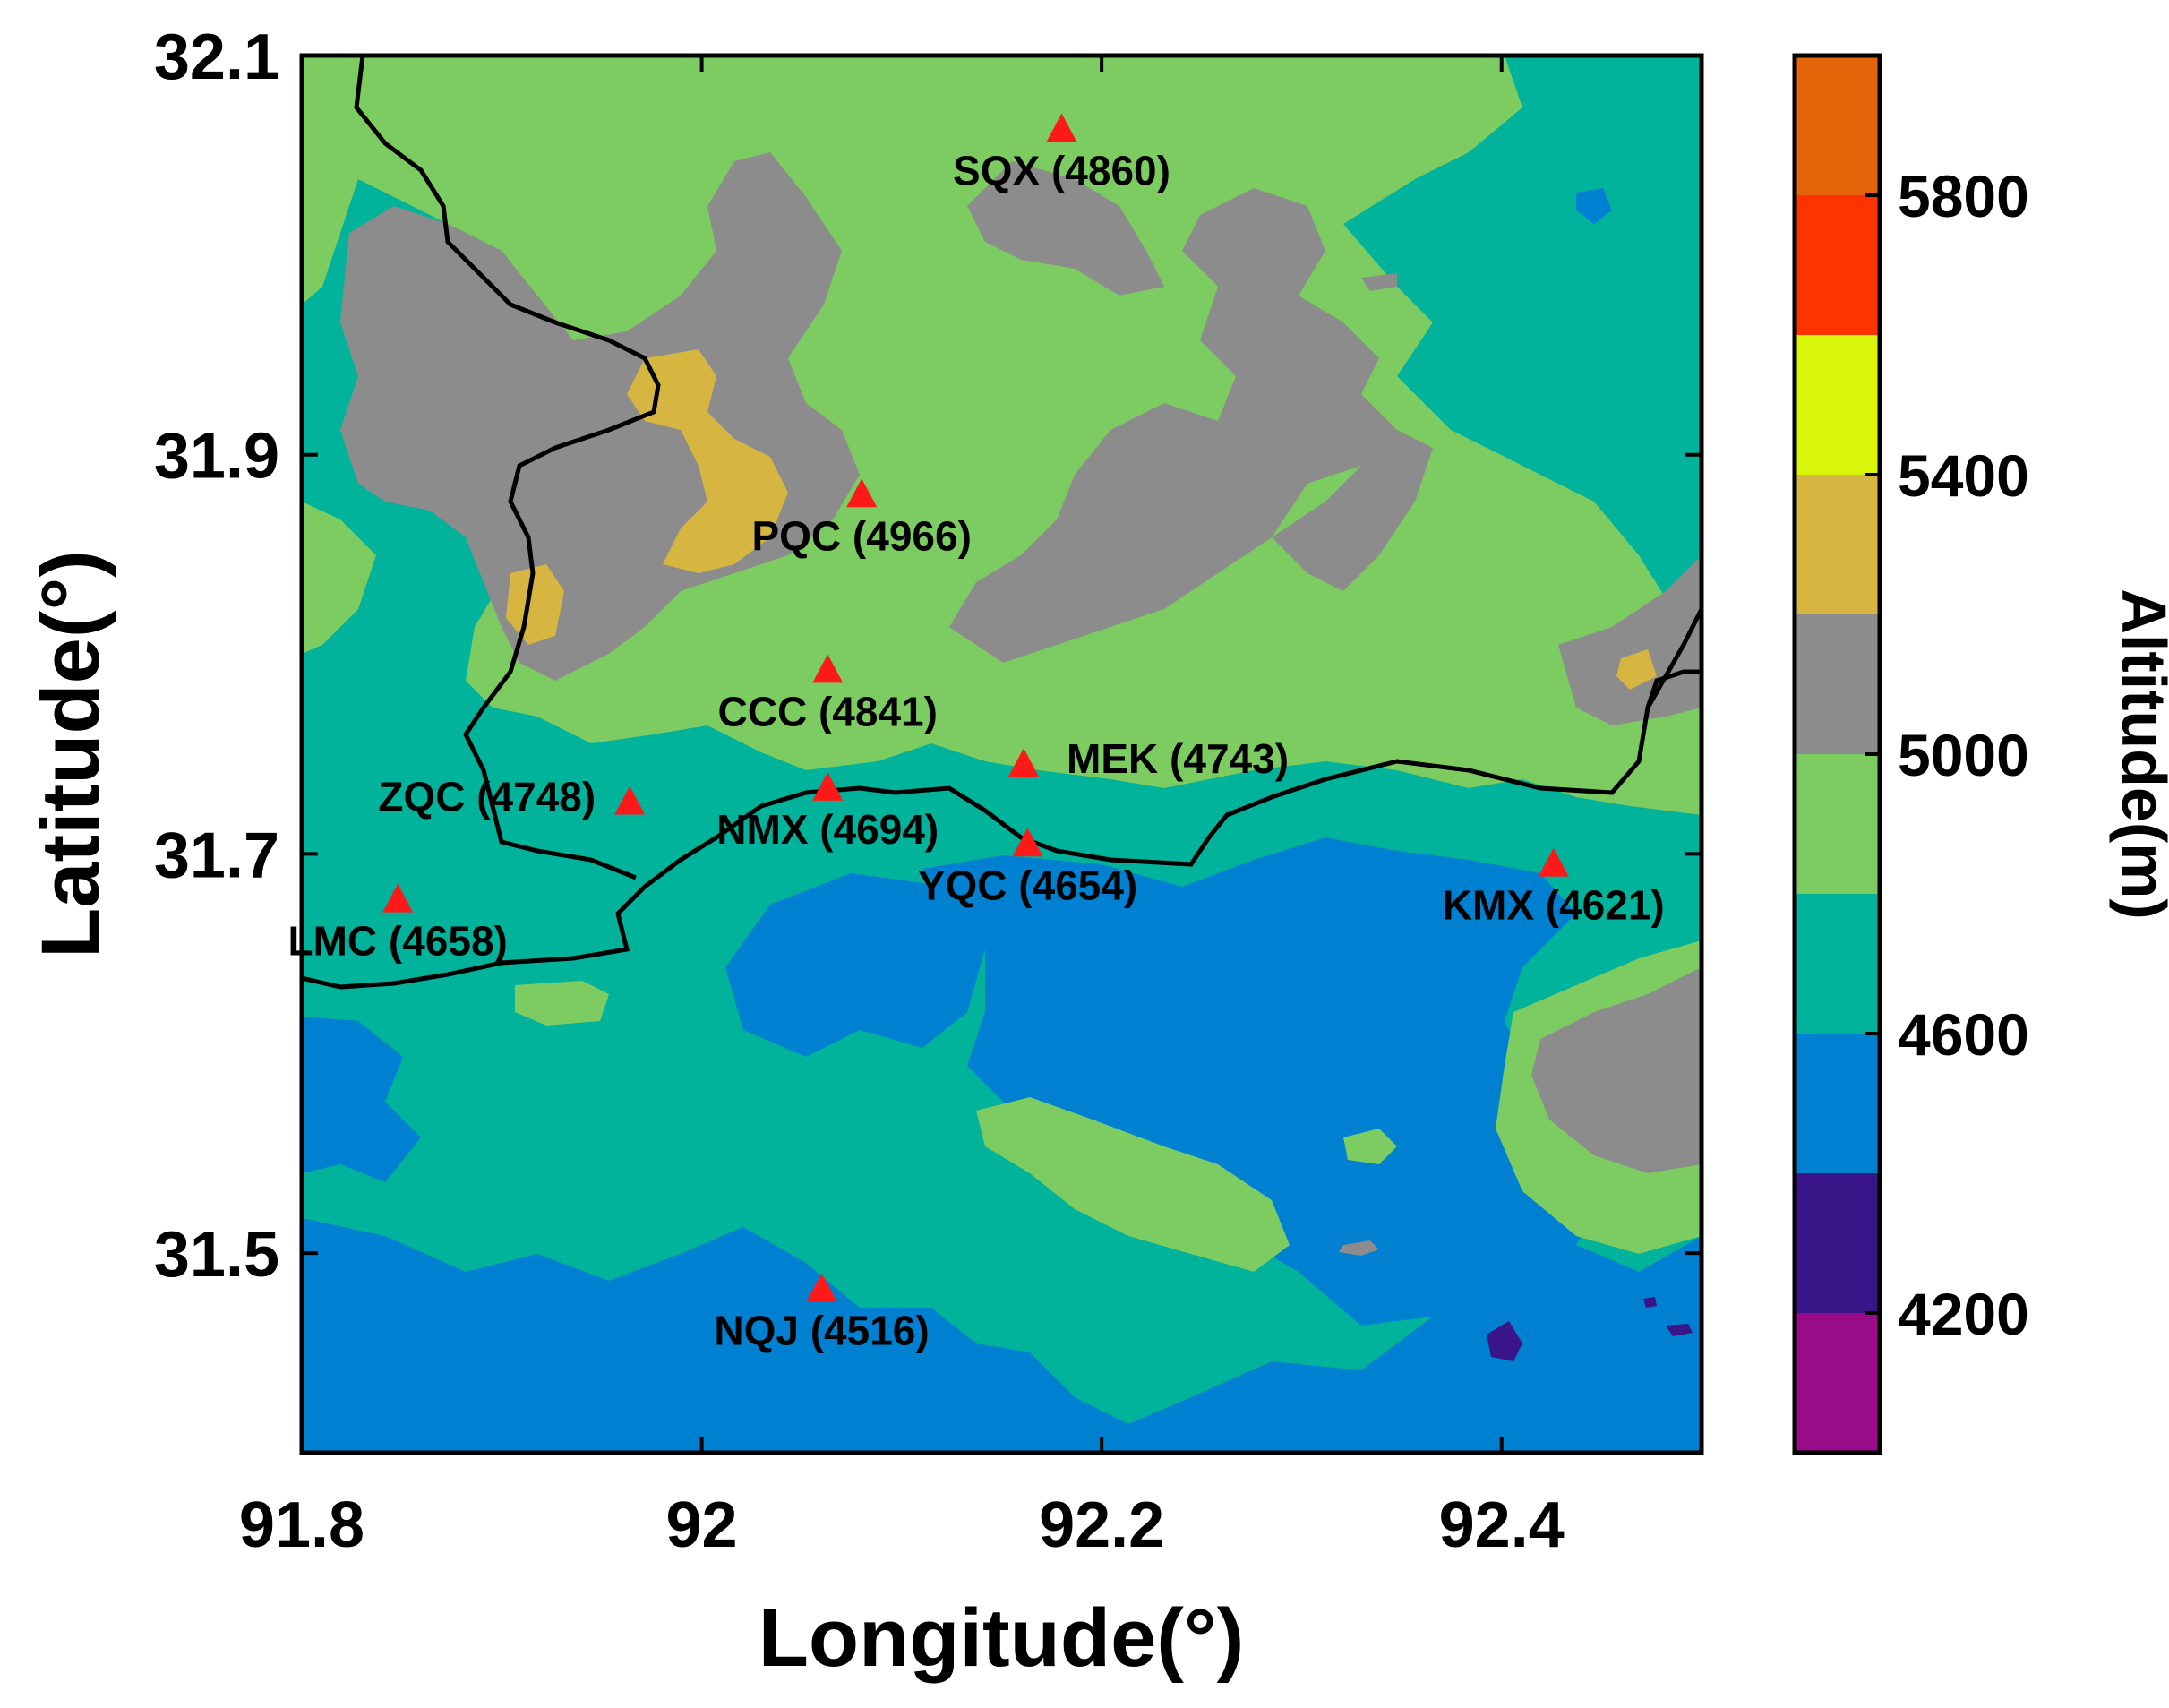 The width and height of the screenshot is (2169, 1708). Describe the element at coordinates (1963, 1314) in the screenshot. I see `colorbar-tick-label: 4200` at that location.